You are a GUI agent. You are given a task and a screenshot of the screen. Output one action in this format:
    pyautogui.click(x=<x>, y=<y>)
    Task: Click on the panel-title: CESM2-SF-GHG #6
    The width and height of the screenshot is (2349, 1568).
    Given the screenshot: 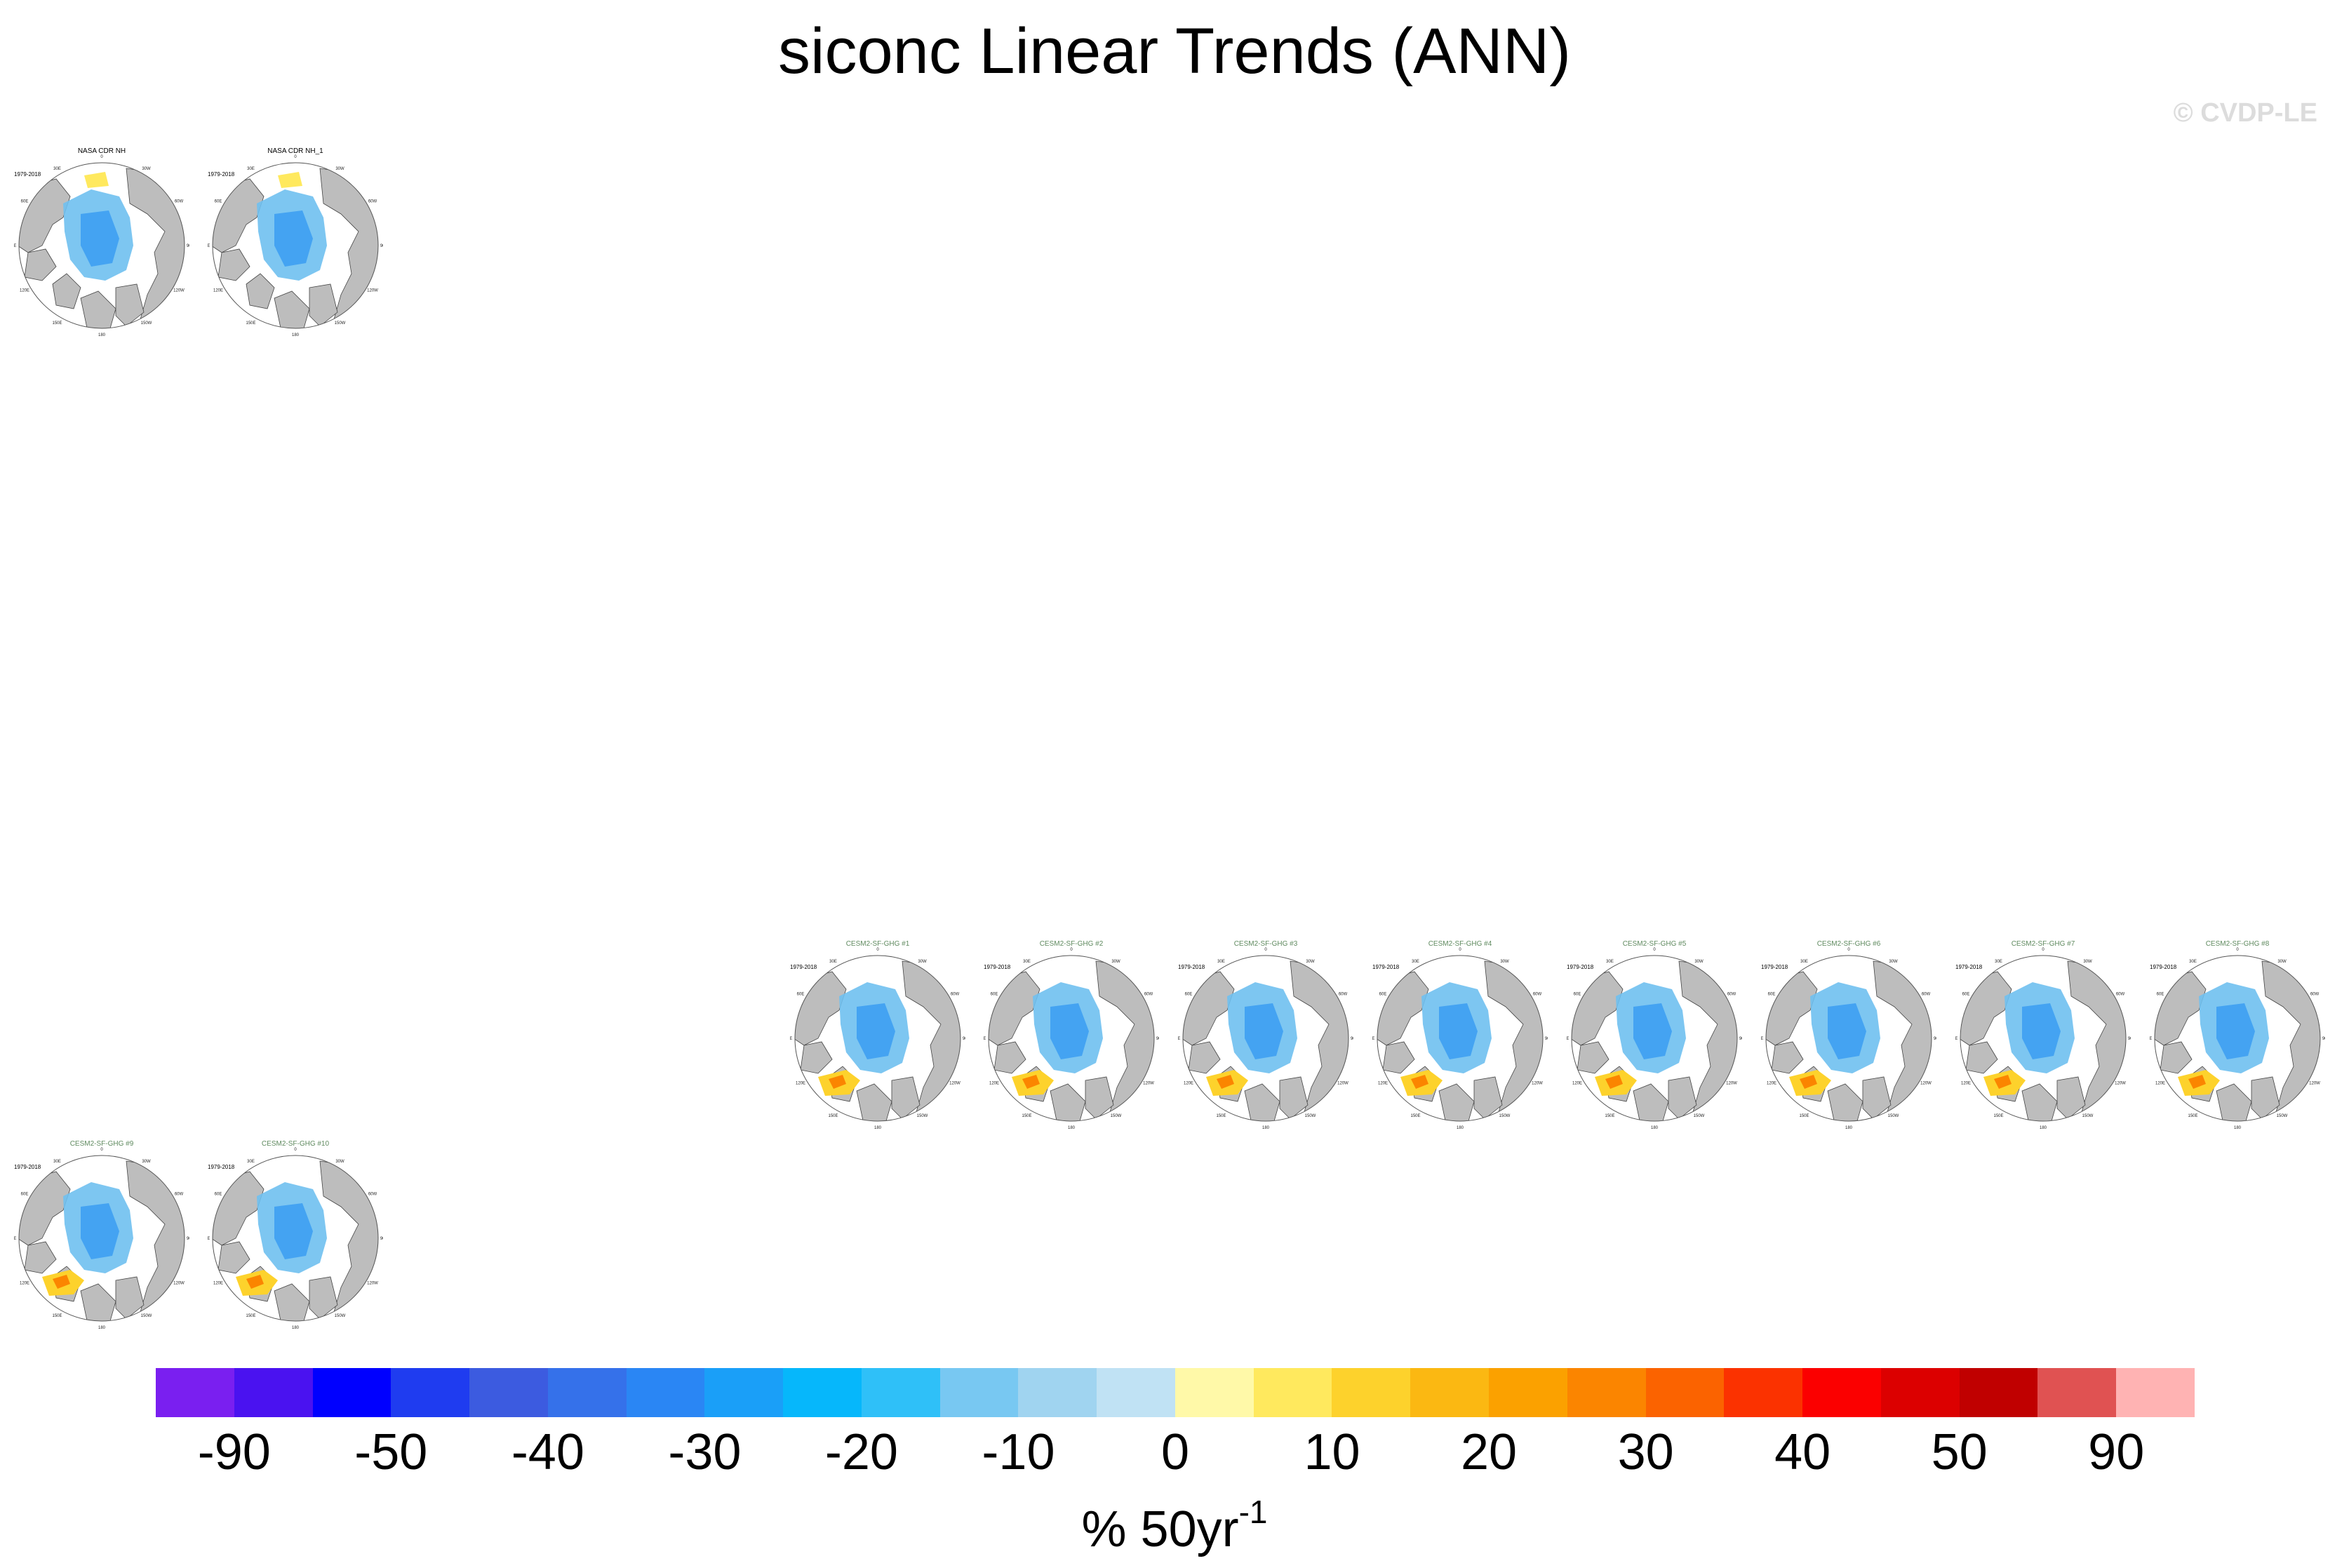 What is the action you would take?
    pyautogui.click(x=1848, y=944)
    